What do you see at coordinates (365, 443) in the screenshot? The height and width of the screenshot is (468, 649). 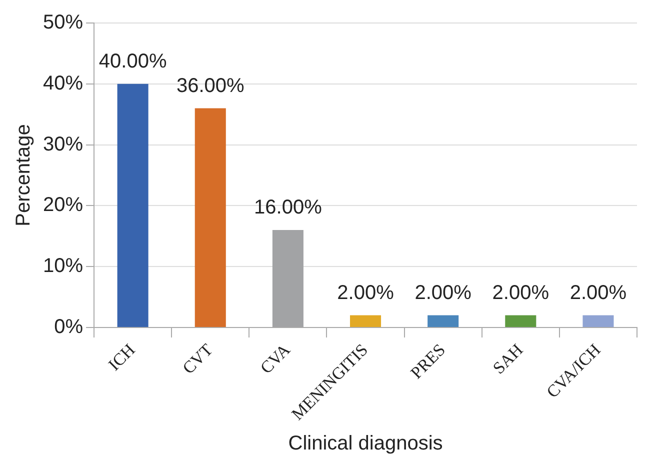 I see `x-axis-title: Clinical diagnosis` at bounding box center [365, 443].